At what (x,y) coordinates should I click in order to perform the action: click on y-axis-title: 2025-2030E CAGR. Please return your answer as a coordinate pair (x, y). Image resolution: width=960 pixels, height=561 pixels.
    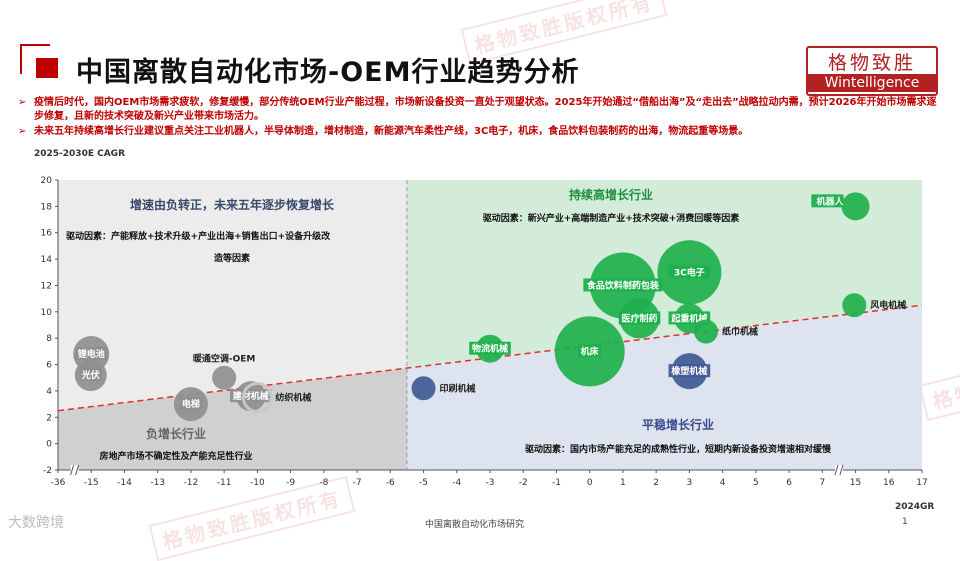
    Looking at the image, I should click on (80, 154).